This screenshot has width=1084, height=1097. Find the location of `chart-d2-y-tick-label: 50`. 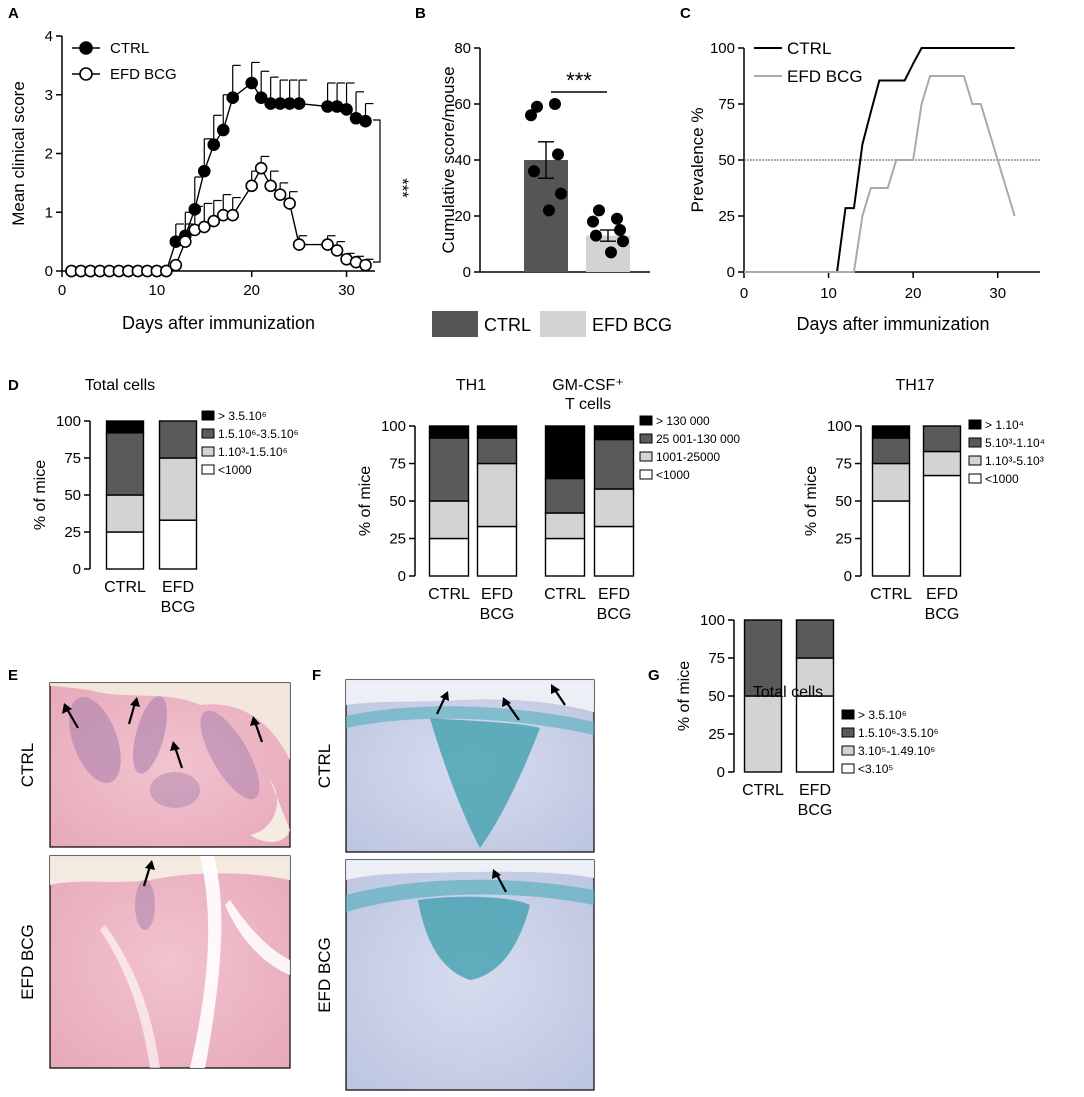

chart-d2-y-tick-label: 50 is located at coordinates (397, 501).